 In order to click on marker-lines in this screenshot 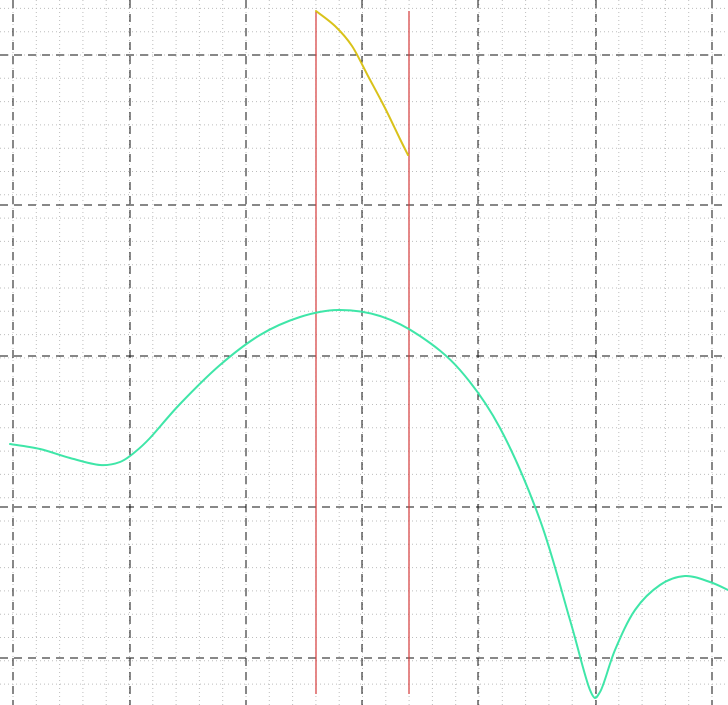, I will do `click(362, 352)`.